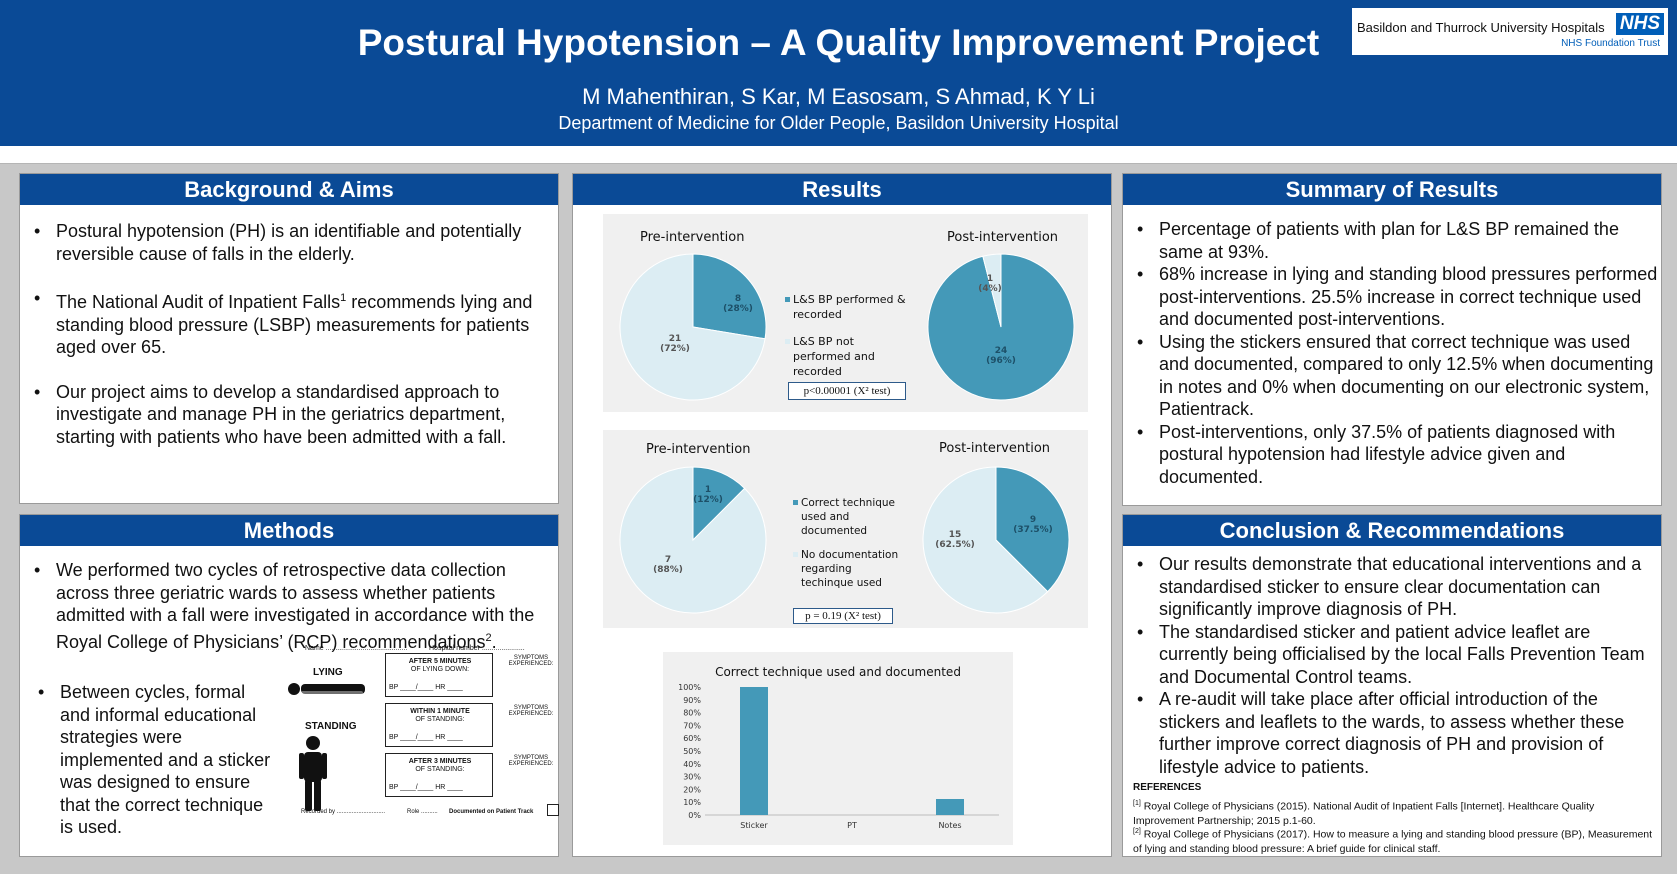 The height and width of the screenshot is (874, 1677). I want to click on data-label: 15, so click(955, 535).